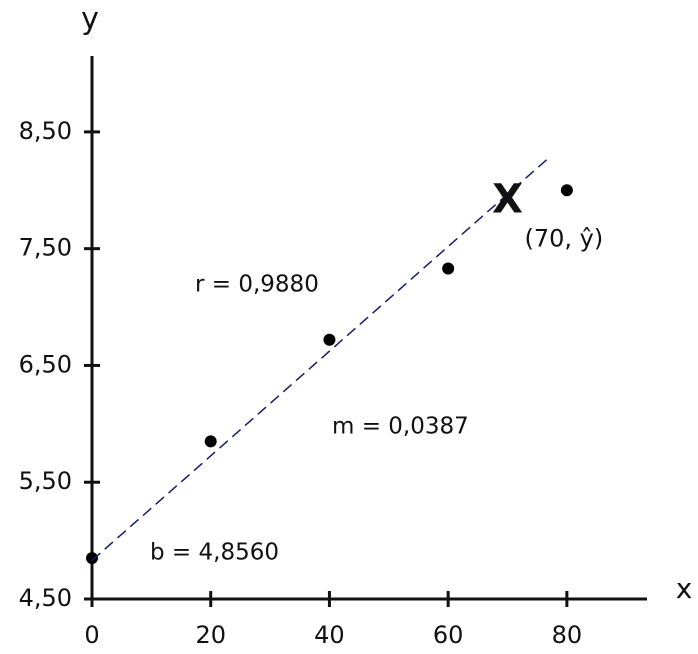  What do you see at coordinates (329, 635) in the screenshot?
I see `x-tick-label: 40` at bounding box center [329, 635].